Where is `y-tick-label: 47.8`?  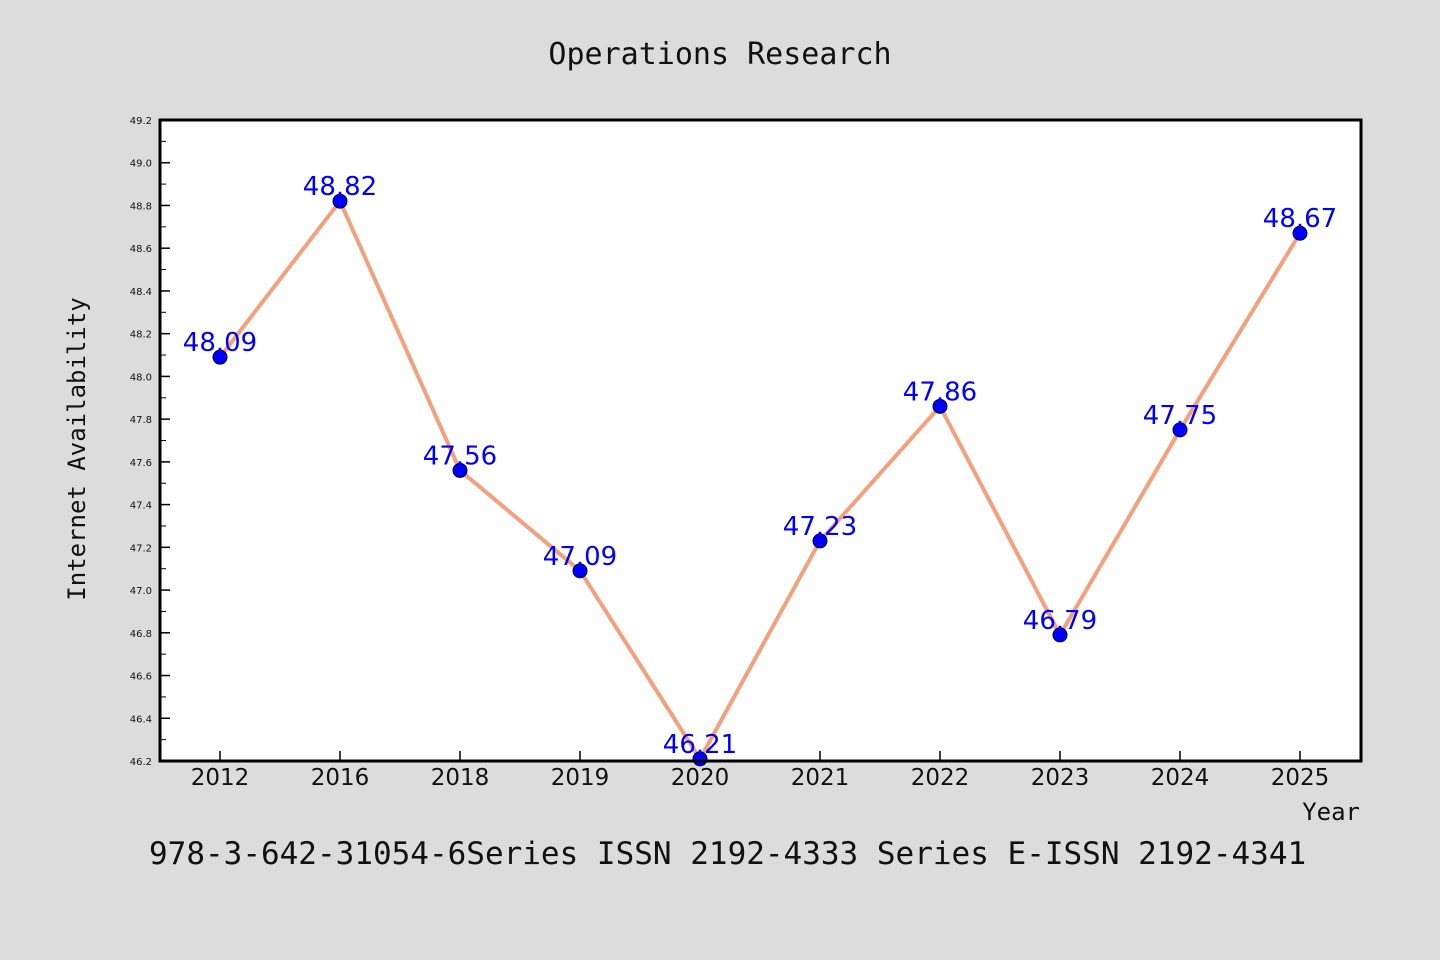 y-tick-label: 47.8 is located at coordinates (141, 420).